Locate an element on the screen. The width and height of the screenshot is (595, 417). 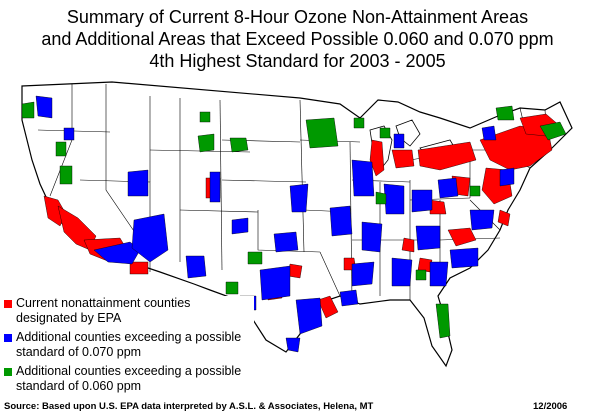
title-line-3: 4th Highest Standard for 2003 - 2005 is located at coordinates (297, 61).